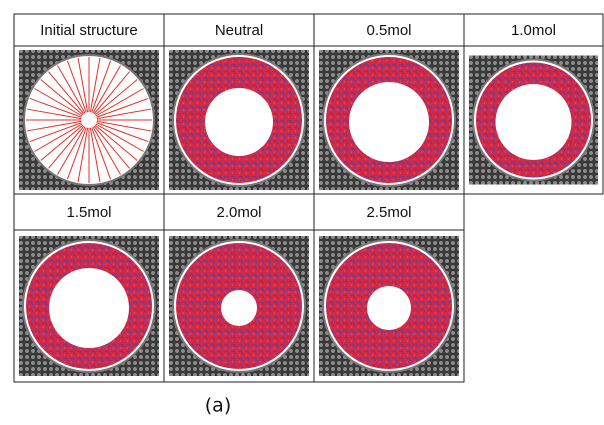  I want to click on panel-label: 1.5mol, so click(88, 212).